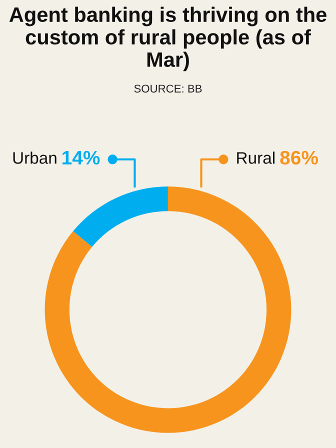  What do you see at coordinates (81, 157) in the screenshot?
I see `data-label: 14%` at bounding box center [81, 157].